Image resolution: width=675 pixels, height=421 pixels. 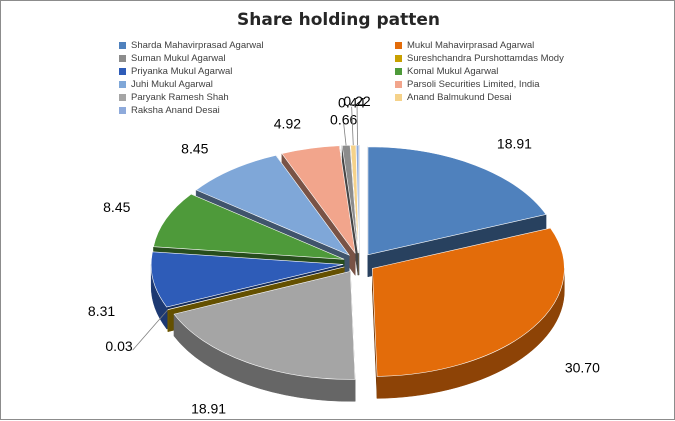 What do you see at coordinates (582, 368) in the screenshot?
I see `data-label: 30.70` at bounding box center [582, 368].